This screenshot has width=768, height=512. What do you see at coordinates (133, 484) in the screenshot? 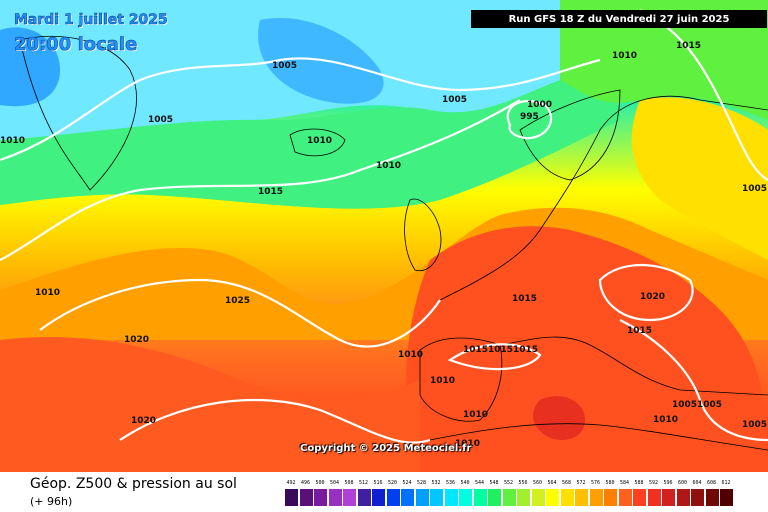
I see `footer-title: Géop. Z500 & pression au sol` at bounding box center [133, 484].